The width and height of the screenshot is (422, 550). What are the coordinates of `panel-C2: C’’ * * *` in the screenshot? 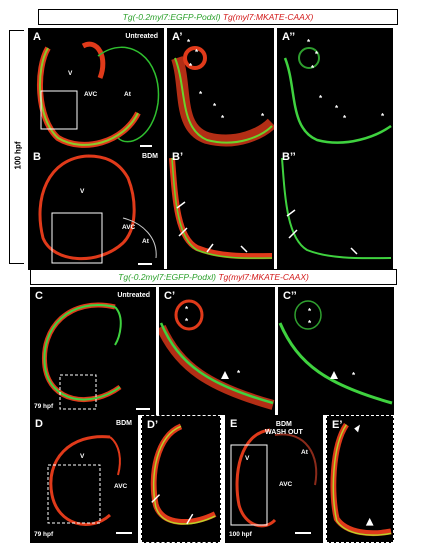 It's located at (336, 351).